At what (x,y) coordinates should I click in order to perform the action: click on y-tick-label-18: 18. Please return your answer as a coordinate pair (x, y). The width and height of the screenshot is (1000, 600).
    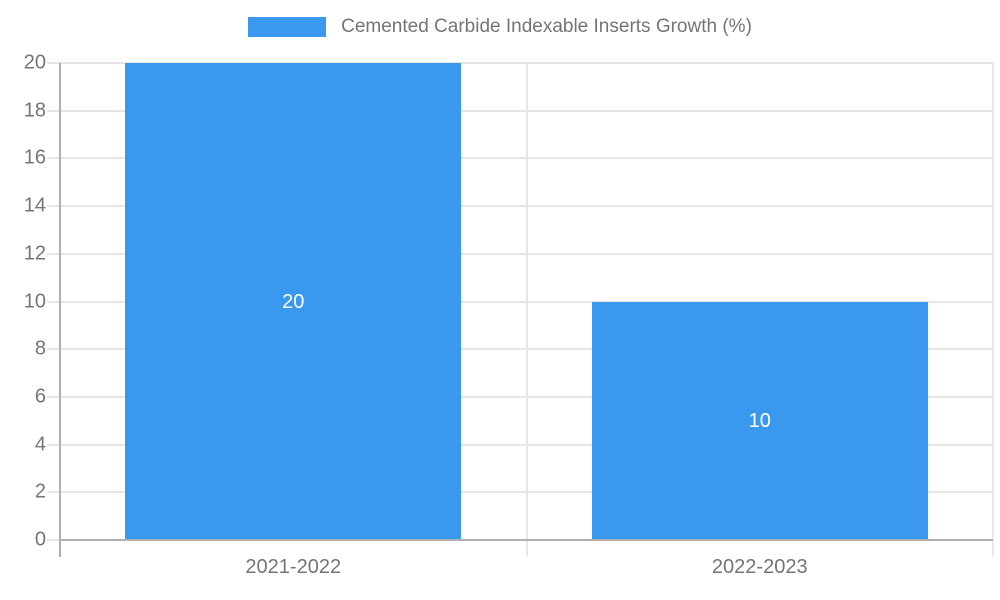
    Looking at the image, I should click on (34, 110).